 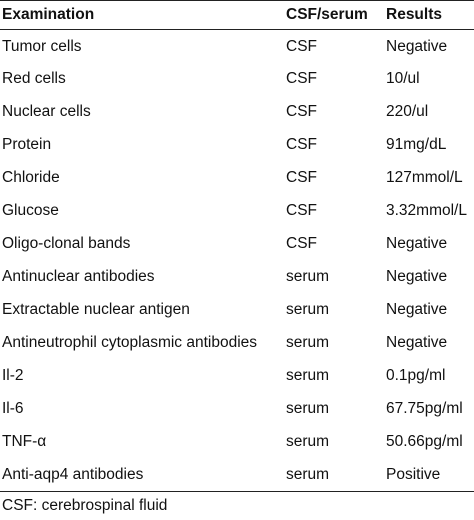 I want to click on examination-cell: Antineutrophil cytoplasmic antibodies, so click(x=130, y=342).